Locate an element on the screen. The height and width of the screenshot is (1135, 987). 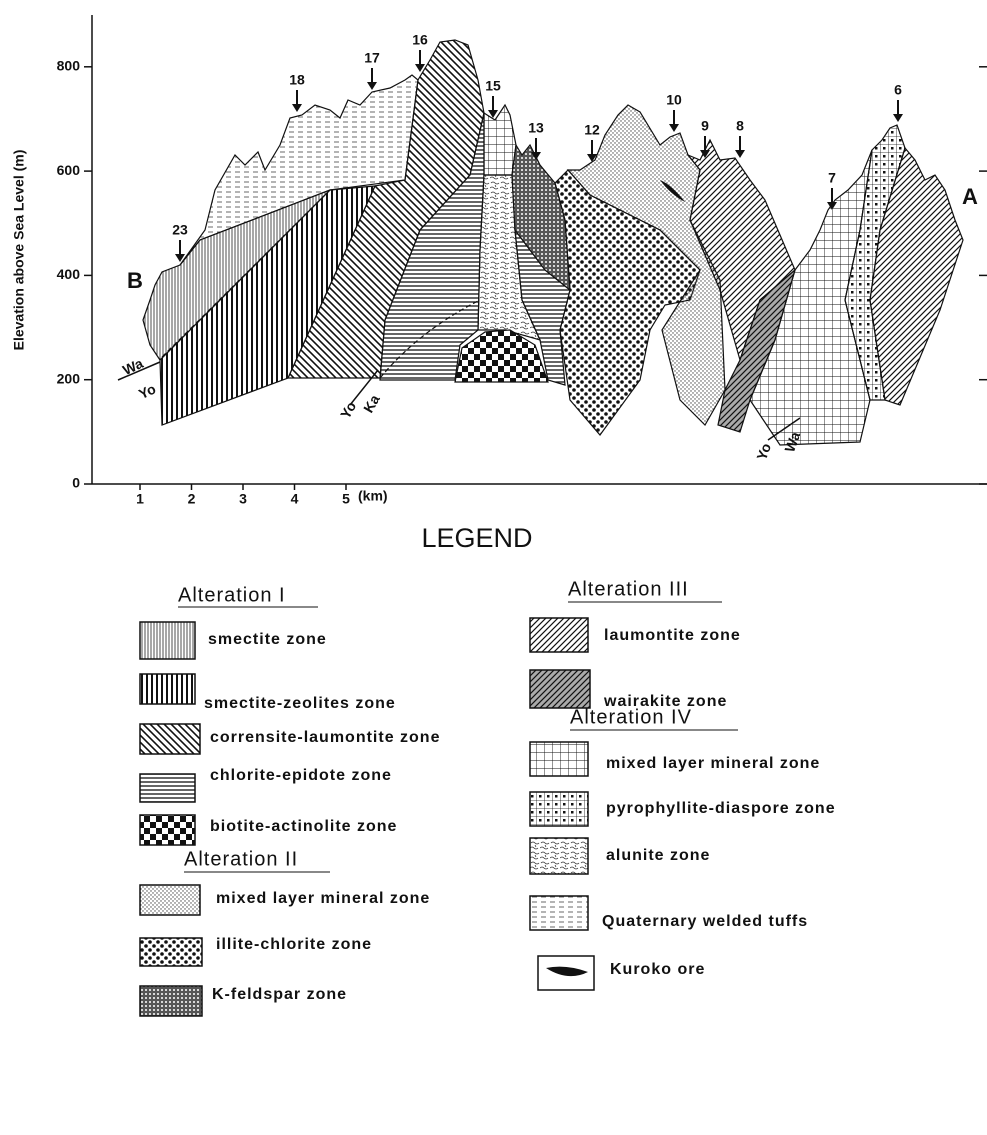
legend-item: smectite zone is located at coordinates (267, 639).